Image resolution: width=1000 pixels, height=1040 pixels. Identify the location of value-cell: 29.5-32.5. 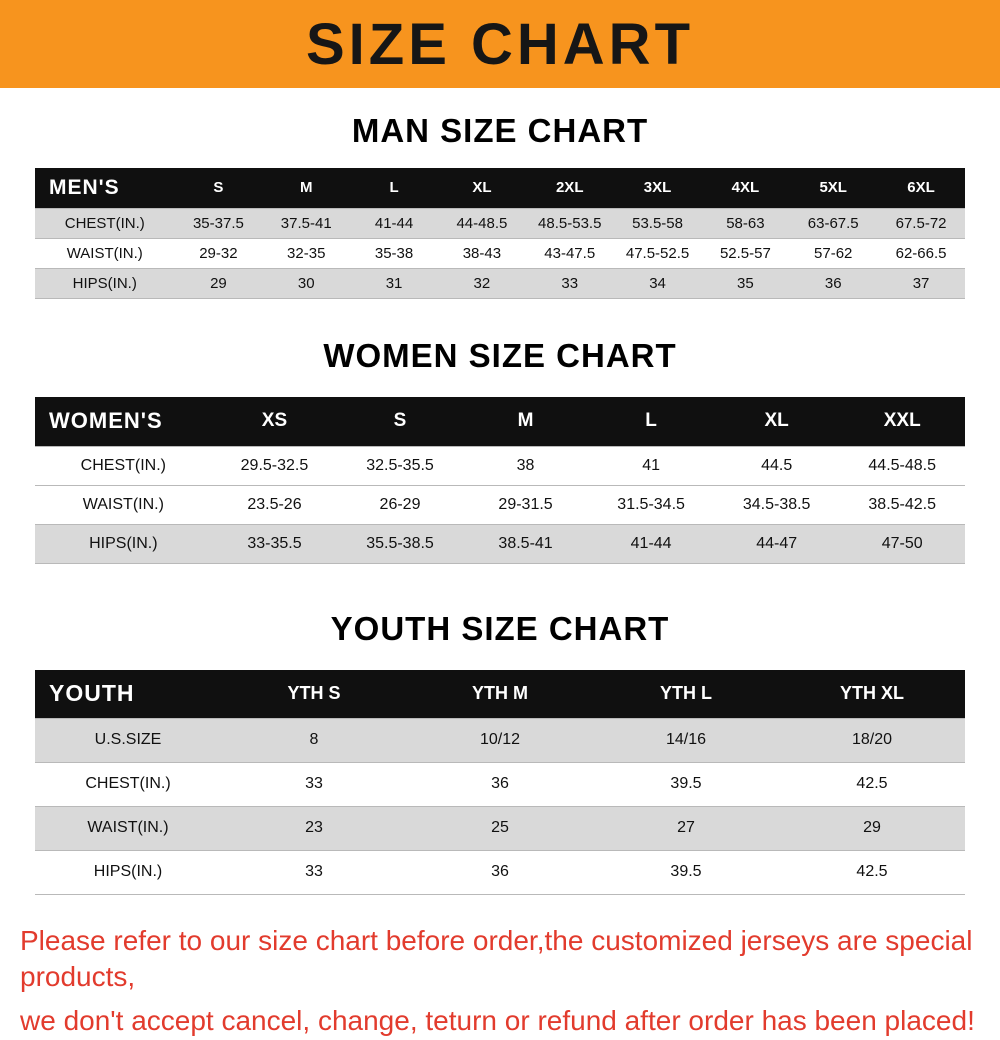
(274, 465).